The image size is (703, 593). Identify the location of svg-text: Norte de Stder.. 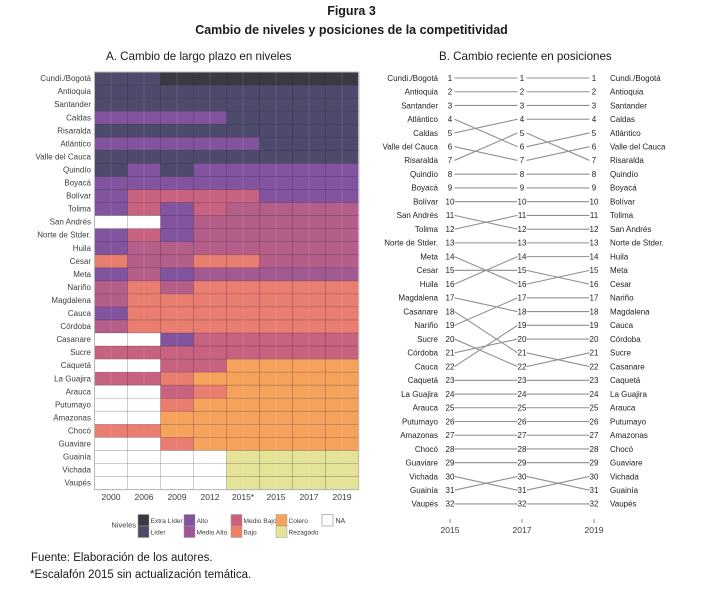
(637, 243).